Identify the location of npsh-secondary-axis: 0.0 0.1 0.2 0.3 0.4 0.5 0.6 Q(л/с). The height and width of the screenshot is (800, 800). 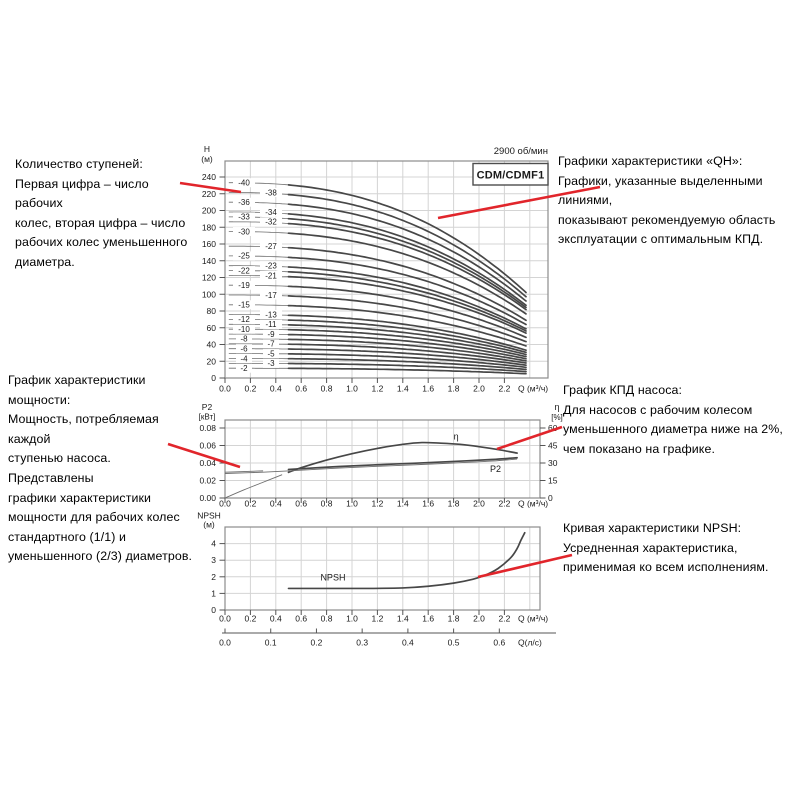
(387, 638).